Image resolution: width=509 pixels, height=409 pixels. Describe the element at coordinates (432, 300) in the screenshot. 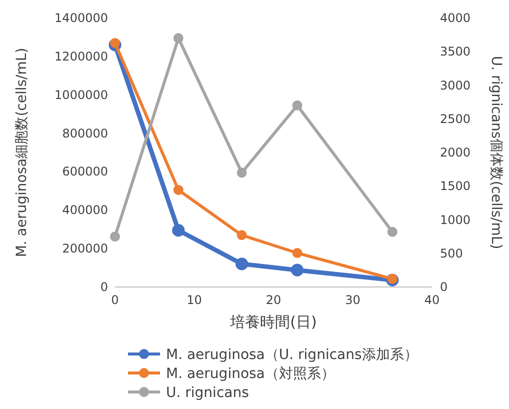

I see `x-tick-label: 40` at that location.